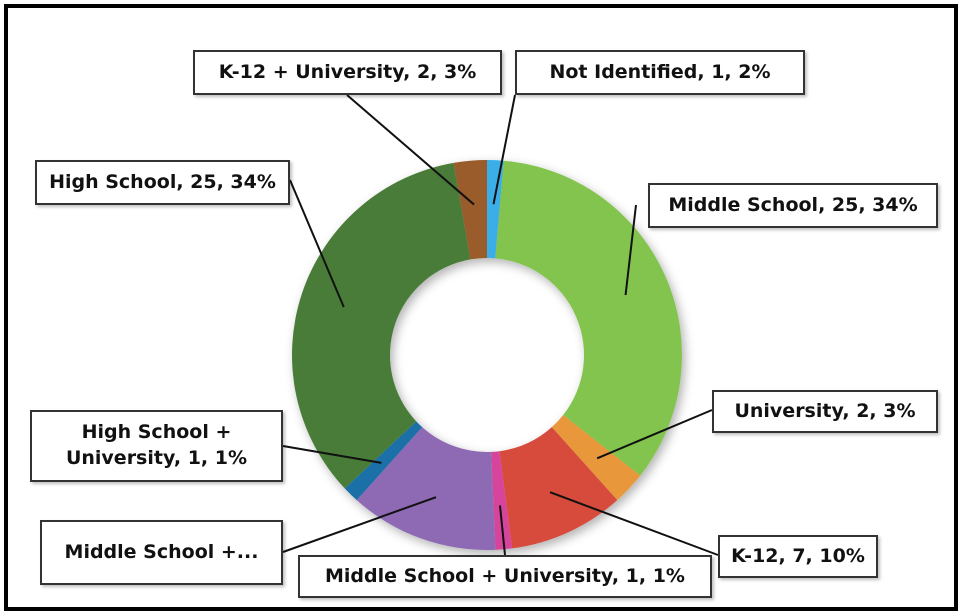 This screenshot has width=962, height=615. I want to click on data-label: K-12, 7, 10%, so click(798, 556).